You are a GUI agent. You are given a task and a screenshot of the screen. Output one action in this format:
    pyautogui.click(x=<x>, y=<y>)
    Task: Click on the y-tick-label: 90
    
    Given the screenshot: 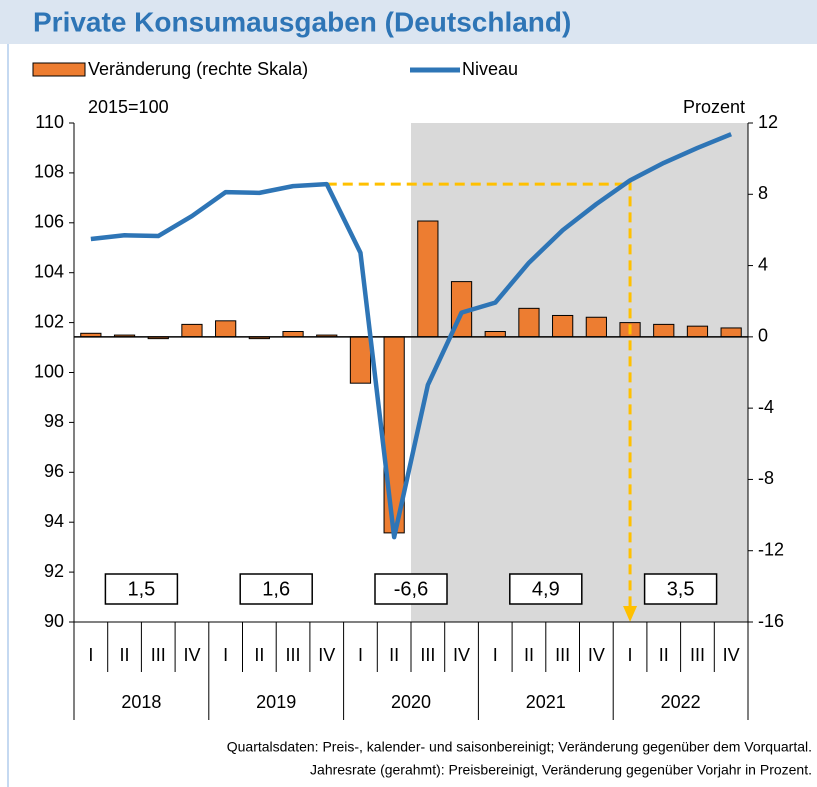 What is the action you would take?
    pyautogui.click(x=54, y=621)
    